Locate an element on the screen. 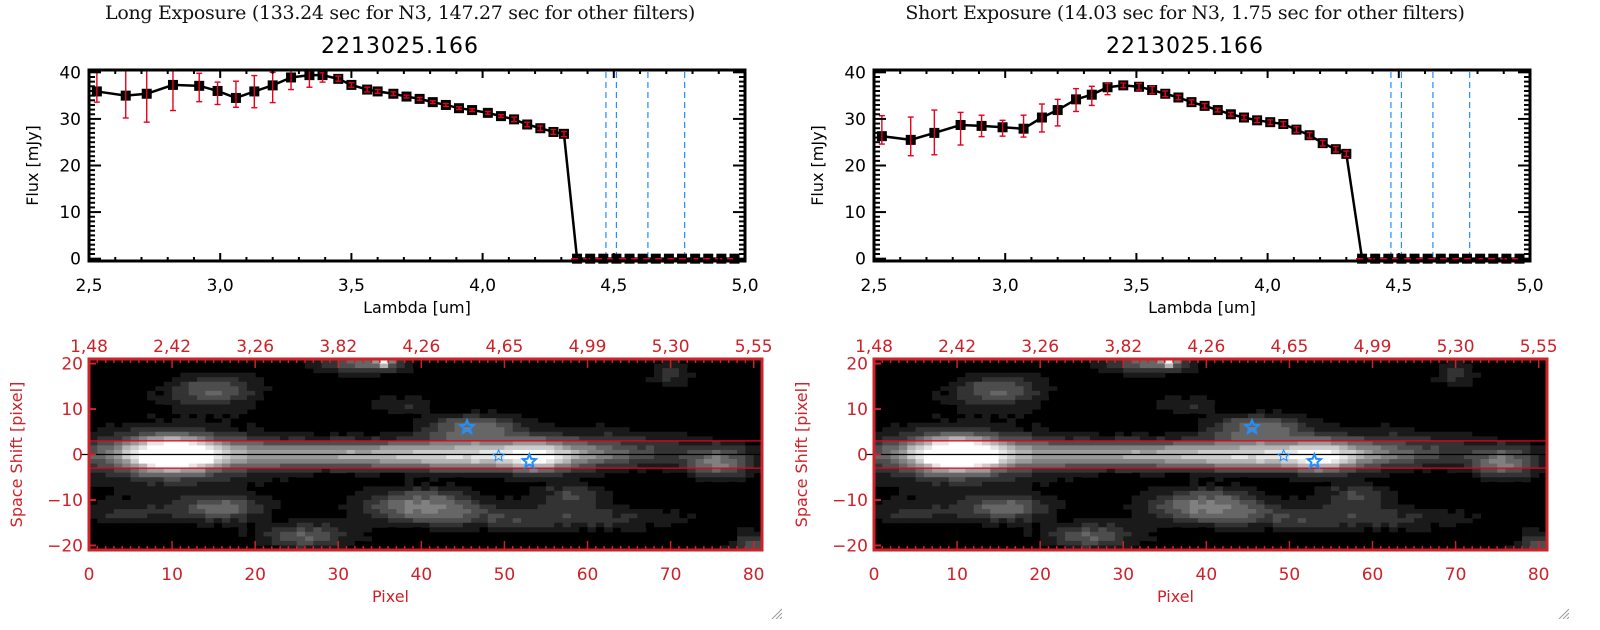 The width and height of the screenshot is (1600, 630). y-tick-label: −10 is located at coordinates (850, 501).